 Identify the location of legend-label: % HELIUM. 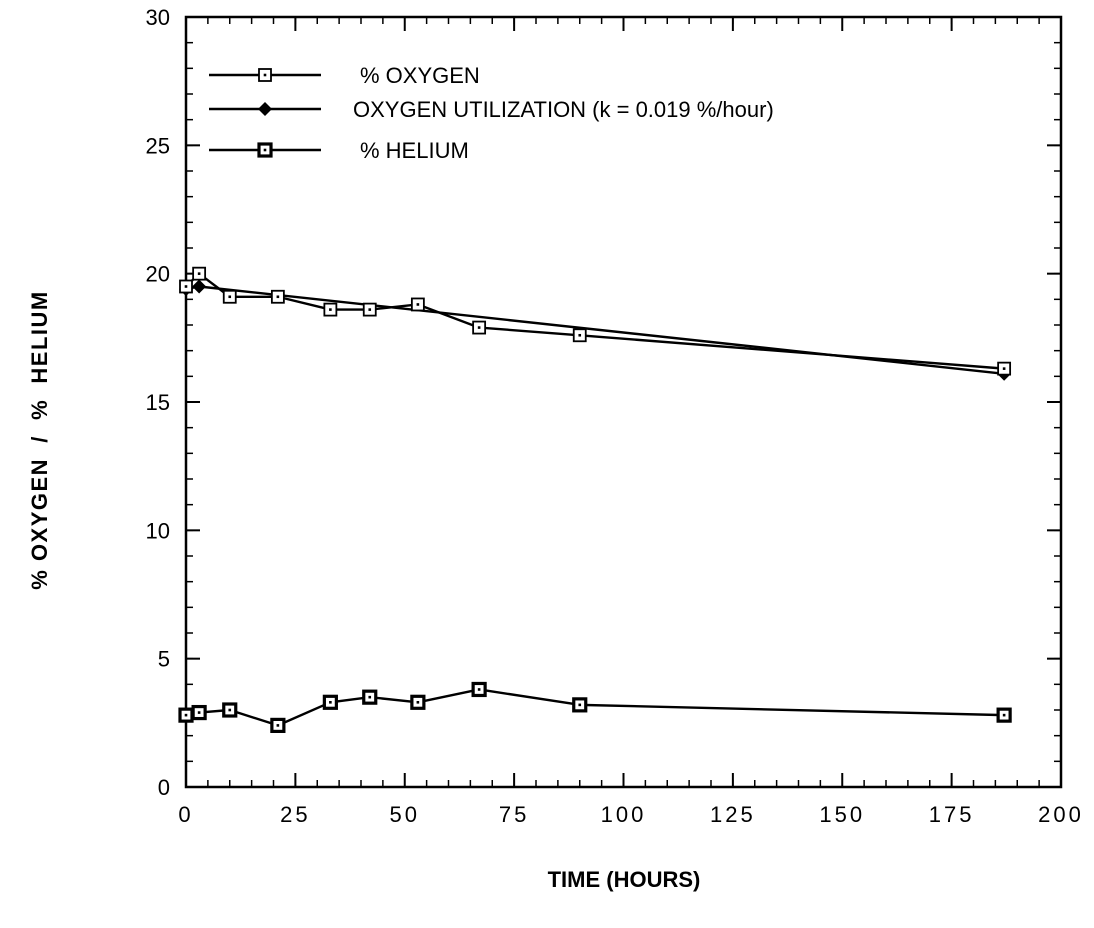
(414, 150).